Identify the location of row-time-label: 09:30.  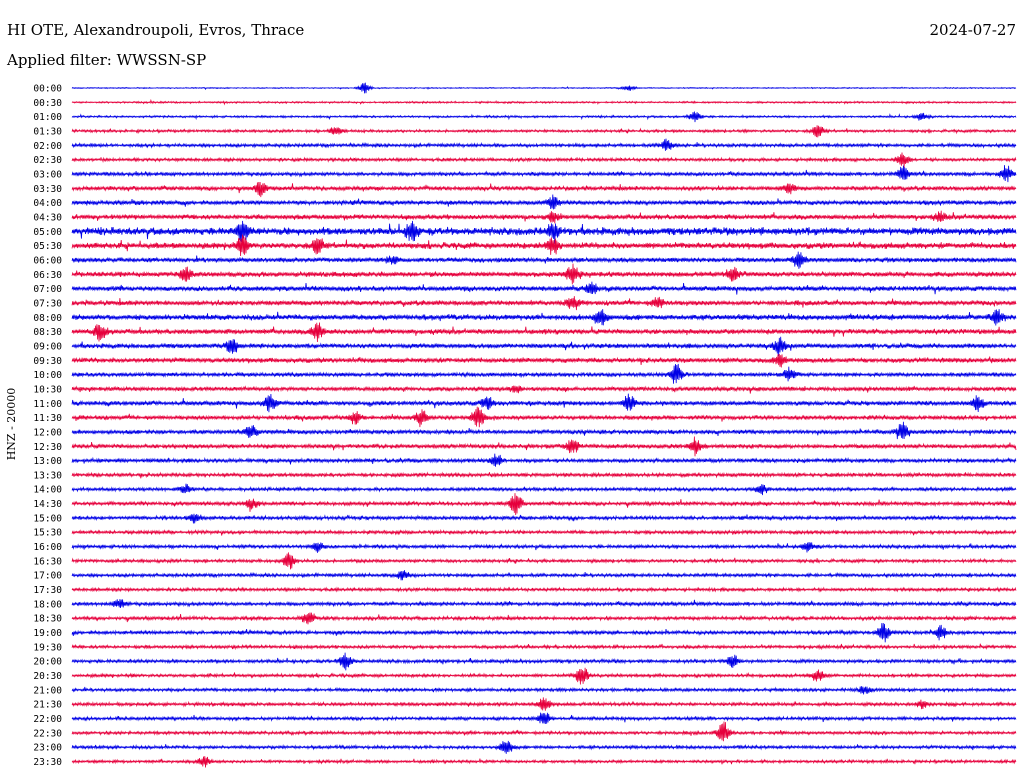
(47, 361).